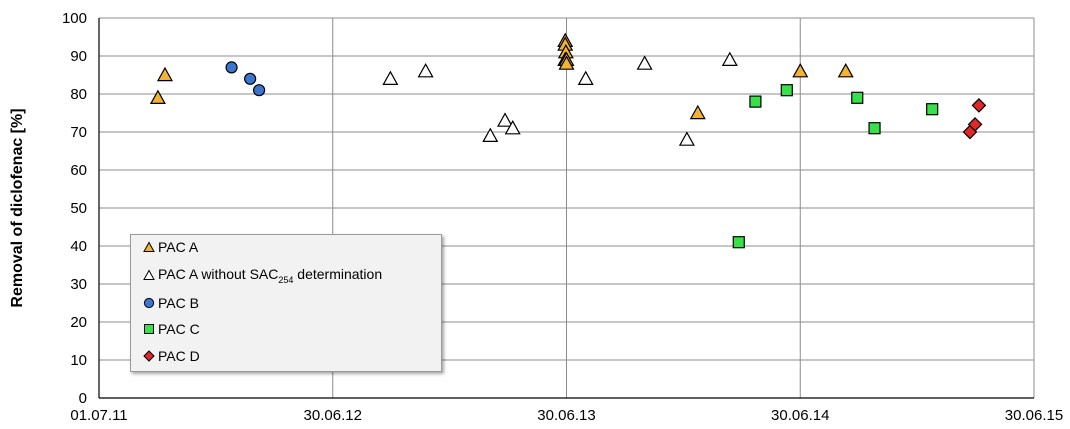 Image resolution: width=1070 pixels, height=429 pixels. Describe the element at coordinates (560, 98) in the screenshot. I see `series-pac-a-without-sac254-determination` at that location.